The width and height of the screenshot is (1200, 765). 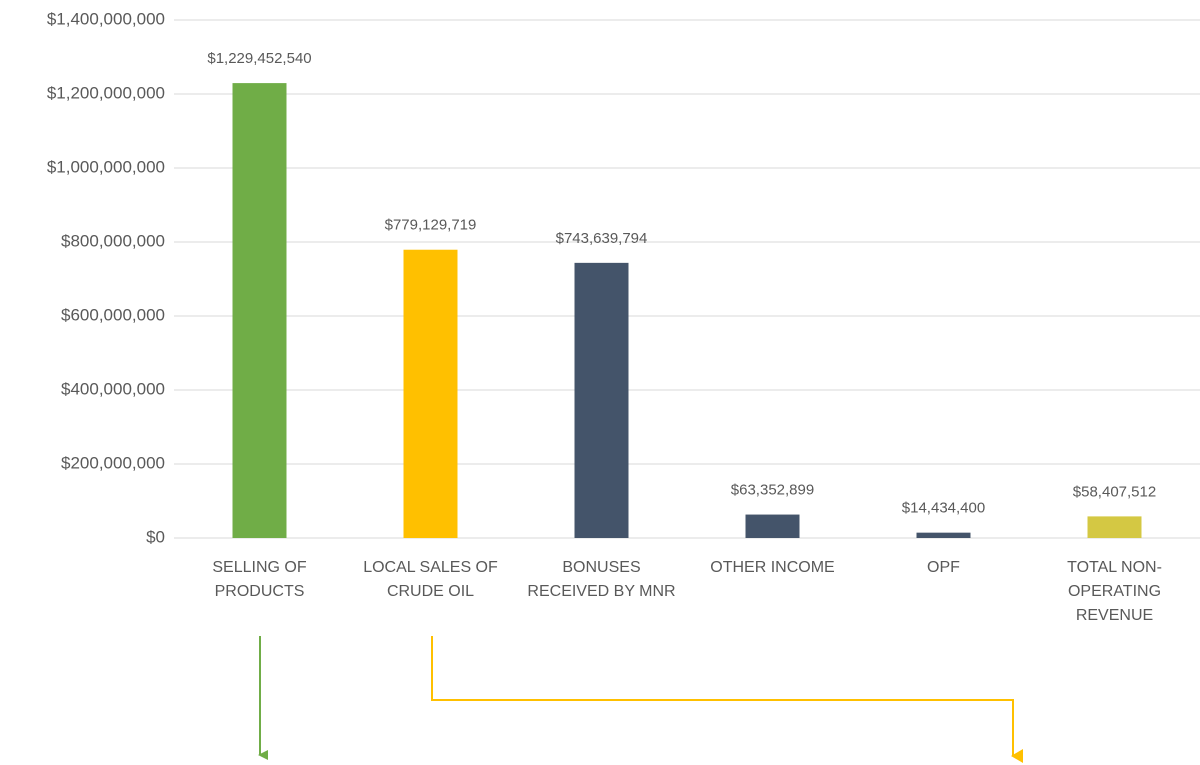 What do you see at coordinates (259, 579) in the screenshot?
I see `x-tick-label: SELLING OF PRODUCTS` at bounding box center [259, 579].